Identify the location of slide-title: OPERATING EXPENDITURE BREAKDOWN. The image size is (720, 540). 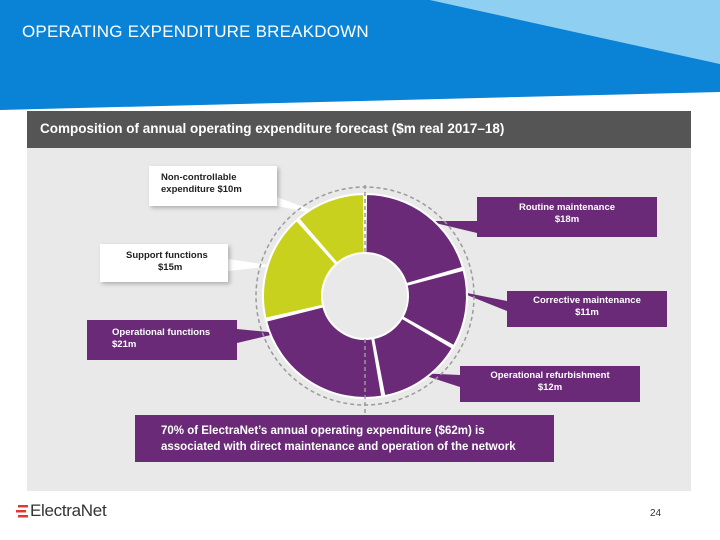
(195, 31).